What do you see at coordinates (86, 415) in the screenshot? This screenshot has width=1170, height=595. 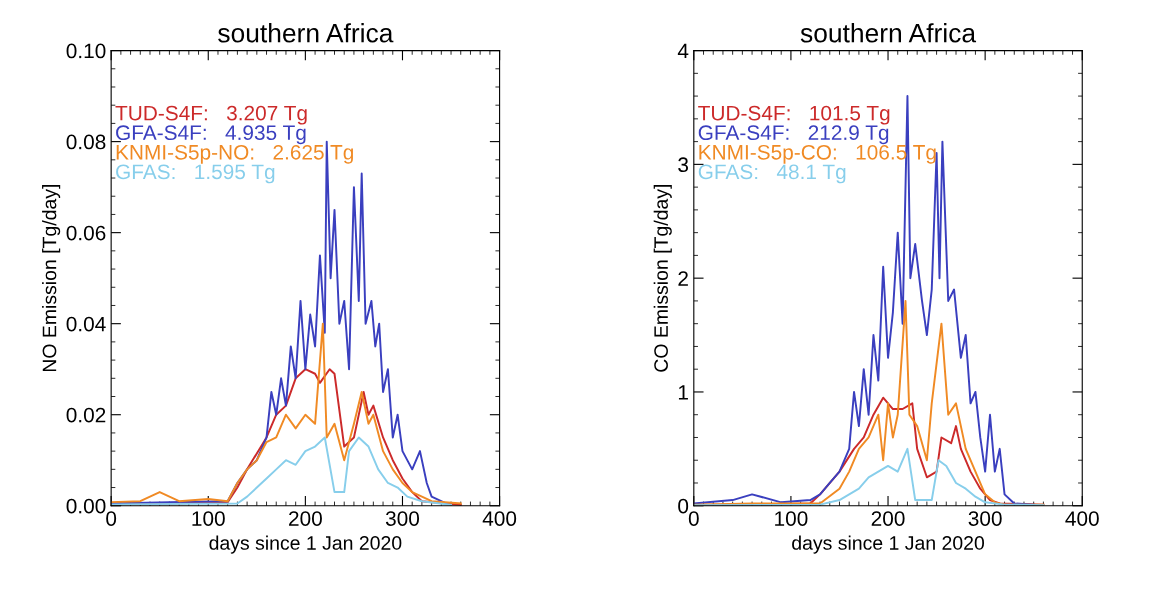 I see `y-tick-label: 0.02` at bounding box center [86, 415].